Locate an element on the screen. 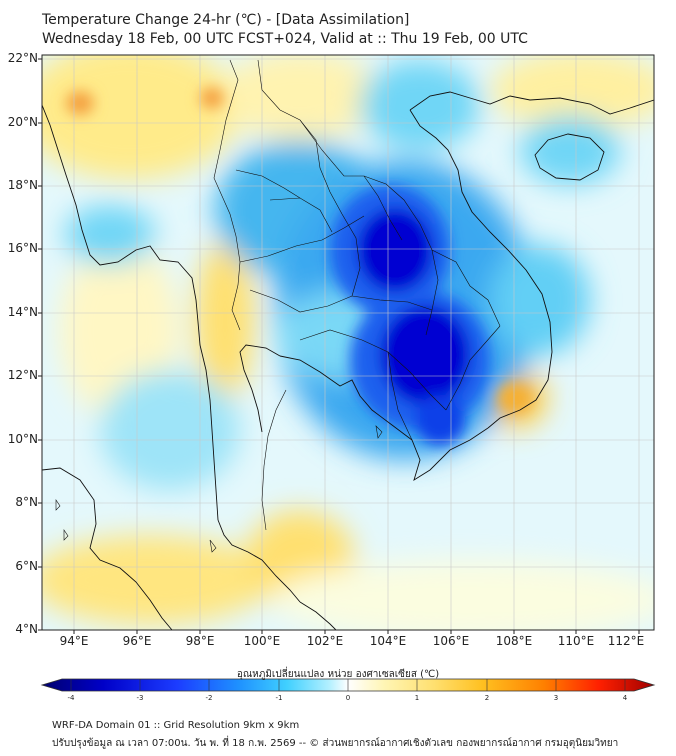 This screenshot has width=676, height=756. colorbar-tick-label: 4 is located at coordinates (625, 698).